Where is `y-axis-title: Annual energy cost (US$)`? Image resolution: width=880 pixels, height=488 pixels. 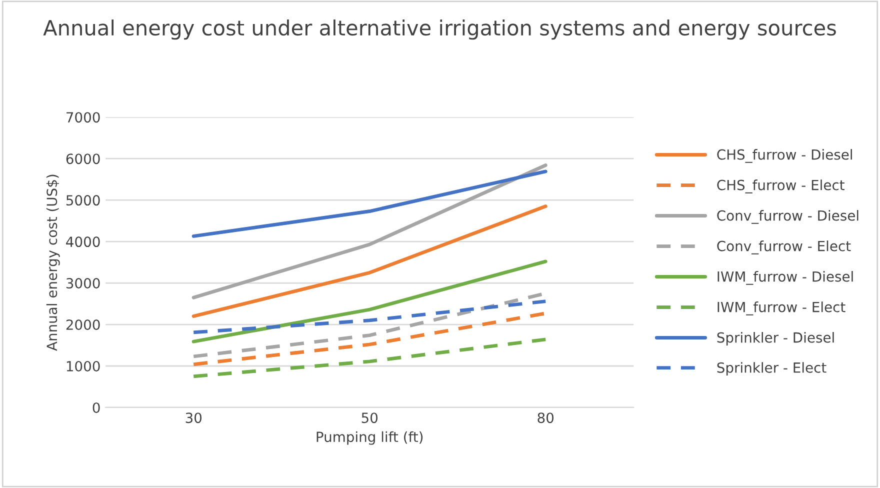
y-axis-title: Annual energy cost (US$) is located at coordinates (53, 262).